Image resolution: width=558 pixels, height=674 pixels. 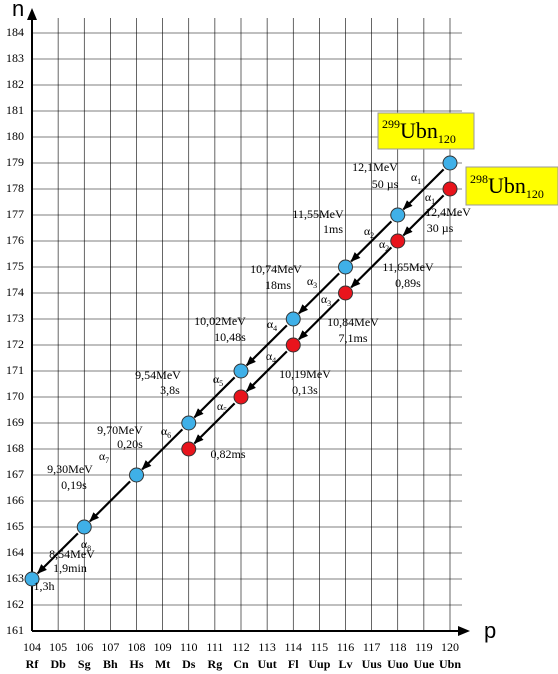 I want to click on x-tick-element: Rf, so click(x=33, y=664).